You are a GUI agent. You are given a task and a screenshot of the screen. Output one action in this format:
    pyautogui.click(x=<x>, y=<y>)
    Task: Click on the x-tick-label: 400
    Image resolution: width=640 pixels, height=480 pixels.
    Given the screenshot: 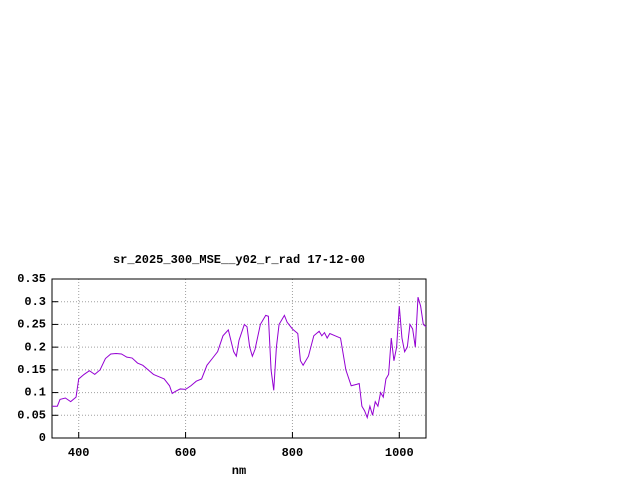 What is the action you would take?
    pyautogui.click(x=79, y=453)
    